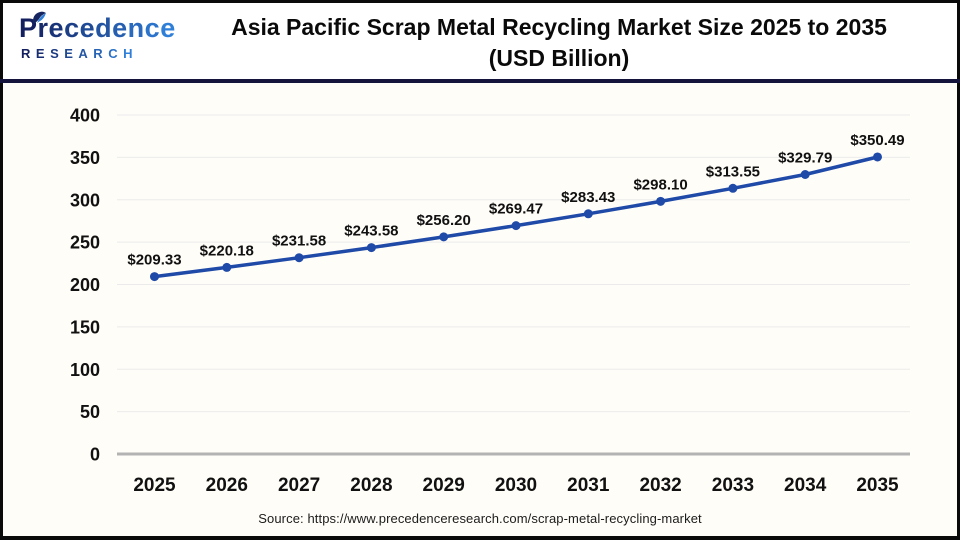 The width and height of the screenshot is (960, 540). Describe the element at coordinates (85, 243) in the screenshot. I see `y-tick-label: 250` at that location.